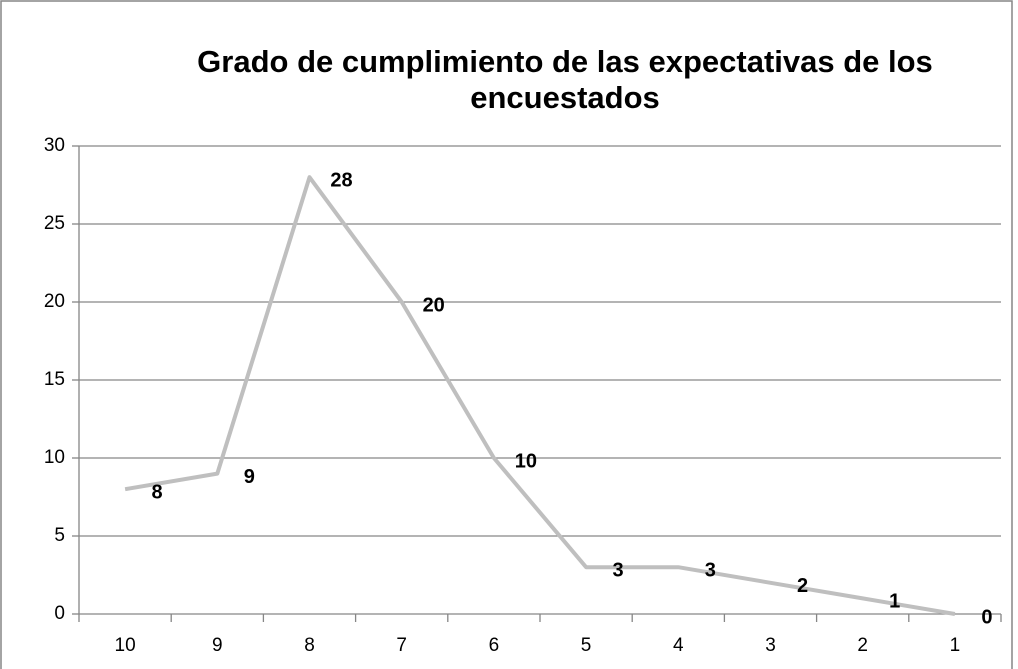 The image size is (1018, 669). Describe the element at coordinates (802, 586) in the screenshot. I see `data-label: 2` at that location.